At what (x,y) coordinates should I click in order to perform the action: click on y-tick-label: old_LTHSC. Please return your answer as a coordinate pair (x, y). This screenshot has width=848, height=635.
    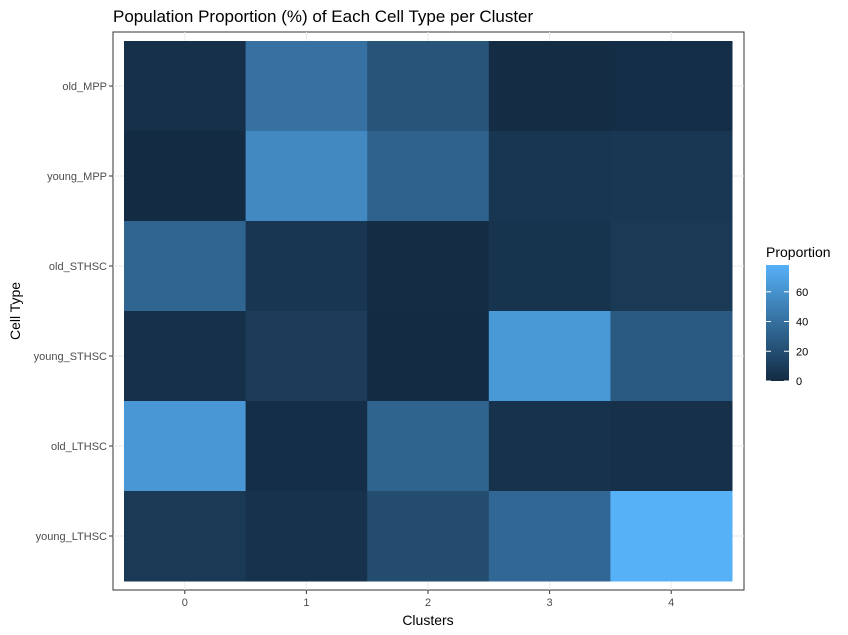
    Looking at the image, I should click on (79, 447).